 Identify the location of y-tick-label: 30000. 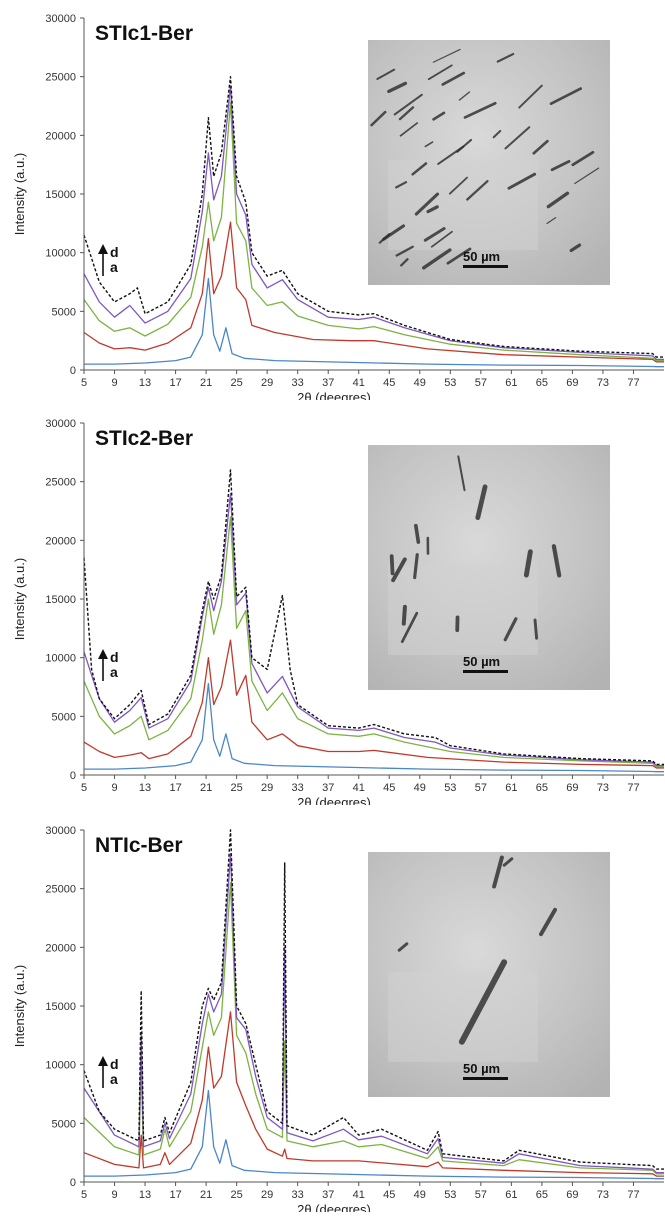
(60, 424).